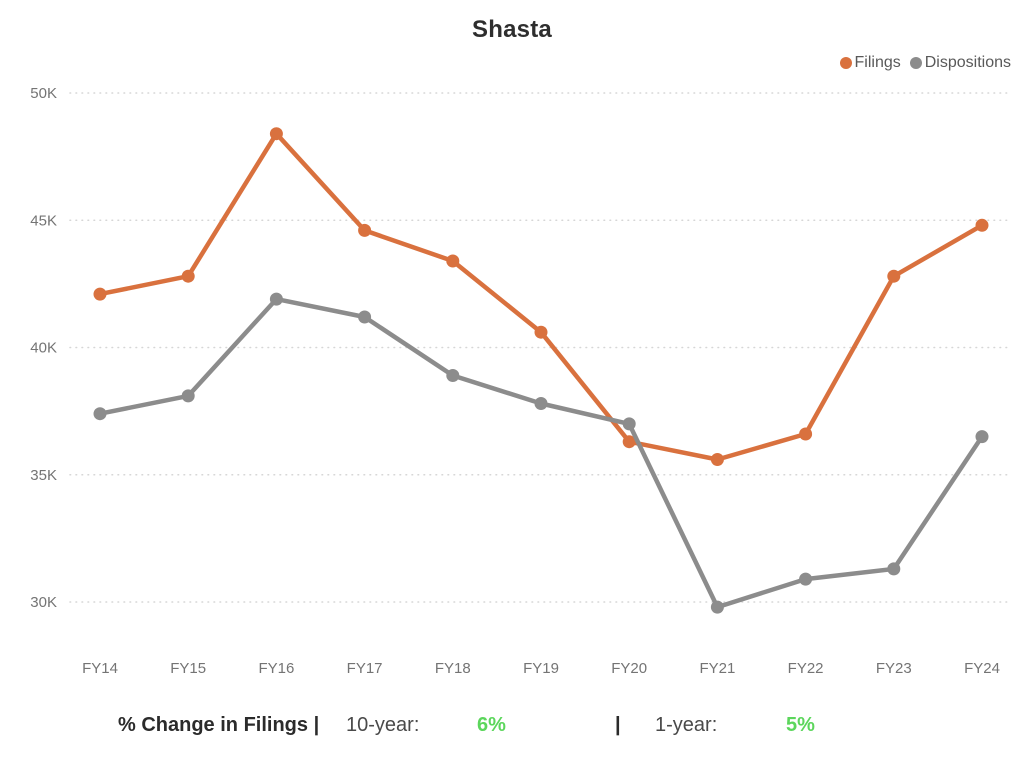 The image size is (1024, 777). Describe the element at coordinates (800, 725) in the screenshot. I see `one-year-value: 5%` at that location.